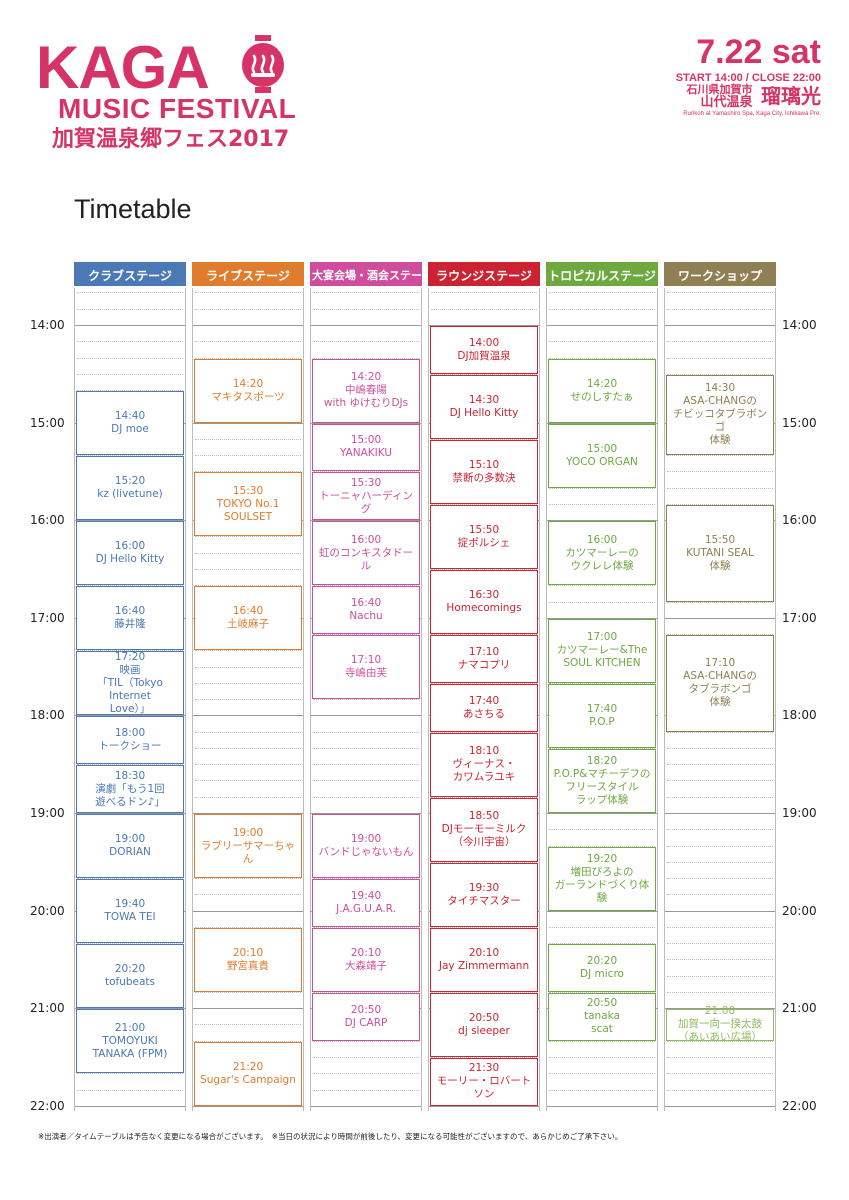 This screenshot has width=849, height=1200. Describe the element at coordinates (366, 903) in the screenshot. I see `event-block: 19:40 J.A.G.U.A.R.` at that location.